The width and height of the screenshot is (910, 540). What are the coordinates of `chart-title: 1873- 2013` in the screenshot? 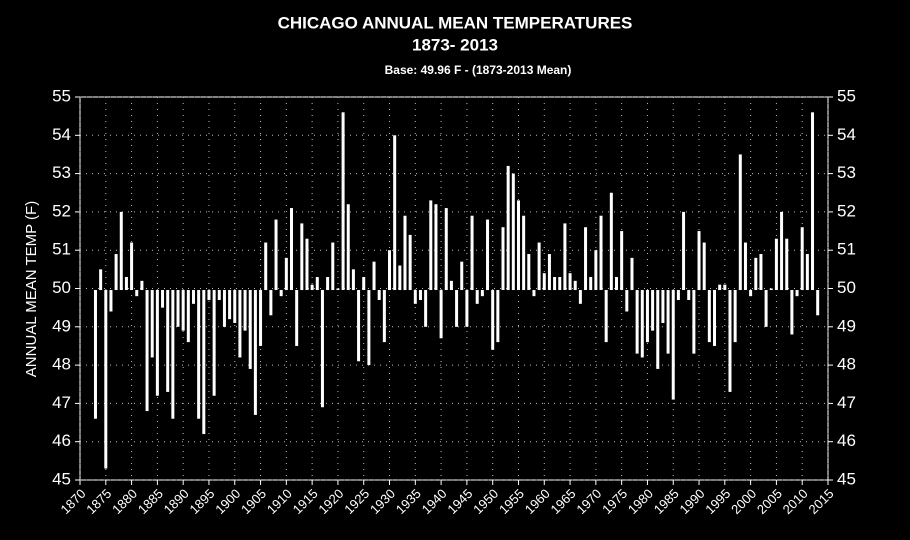 It's located at (455, 44).